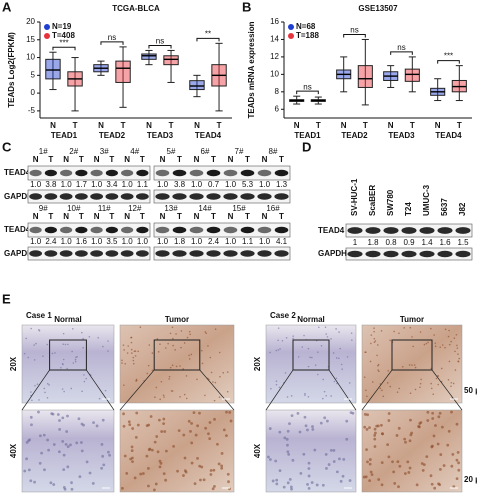  What do you see at coordinates (273, 208) in the screenshot?
I see `sample-label: 16#` at bounding box center [273, 208].